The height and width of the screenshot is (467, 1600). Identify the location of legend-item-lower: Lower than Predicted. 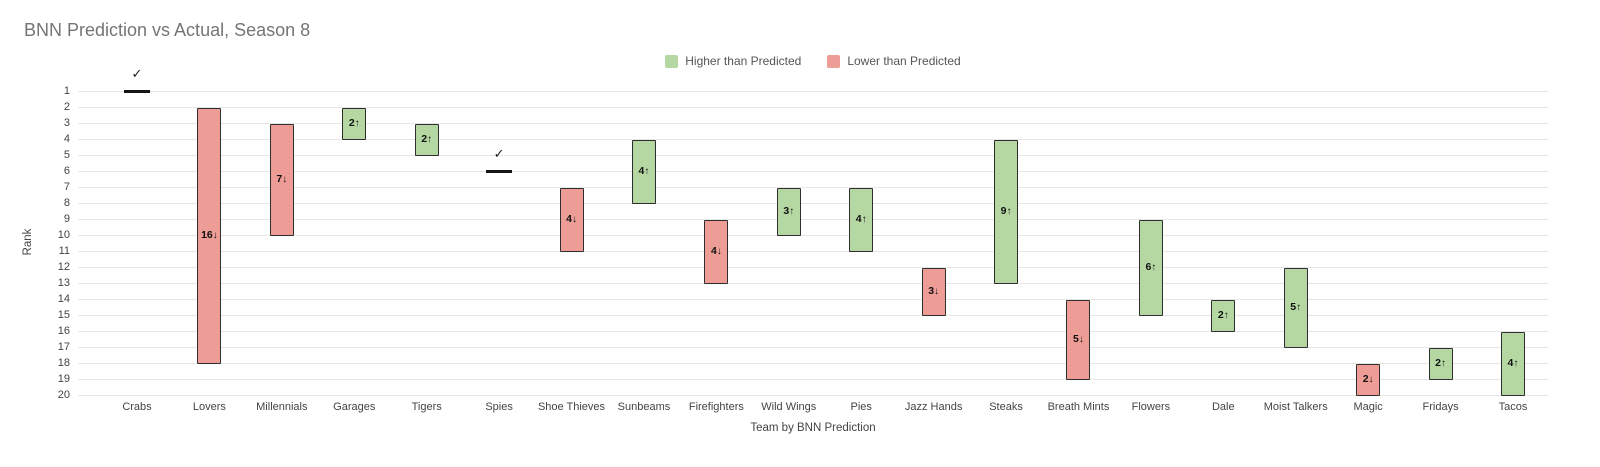
(894, 61).